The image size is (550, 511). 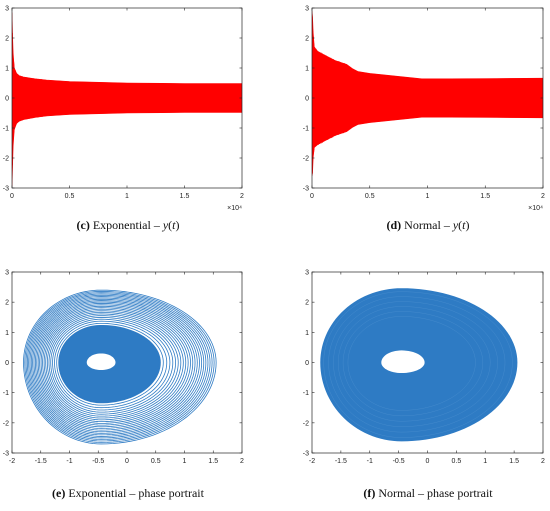 What do you see at coordinates (428, 493) in the screenshot?
I see `panel-caption: (f) Normal – phase portrait` at bounding box center [428, 493].